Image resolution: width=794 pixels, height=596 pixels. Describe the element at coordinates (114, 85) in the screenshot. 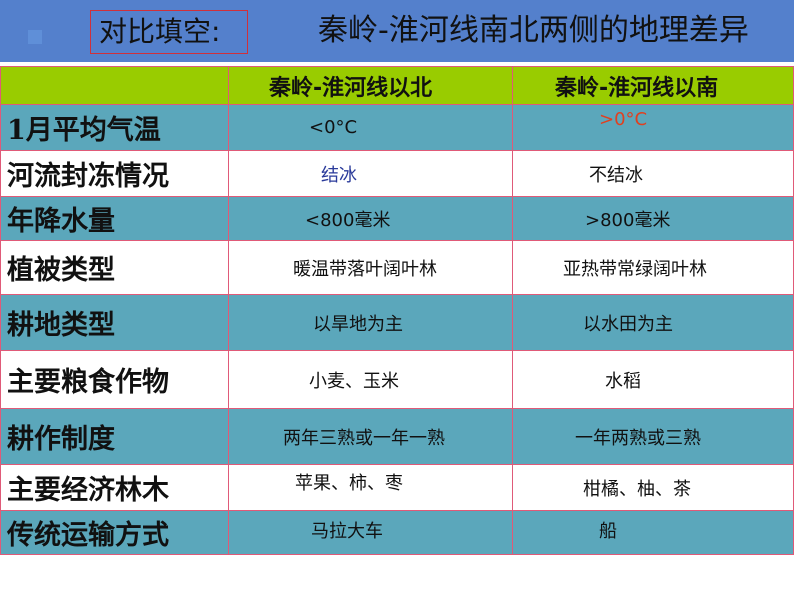

I see `header-cell-empty` at that location.